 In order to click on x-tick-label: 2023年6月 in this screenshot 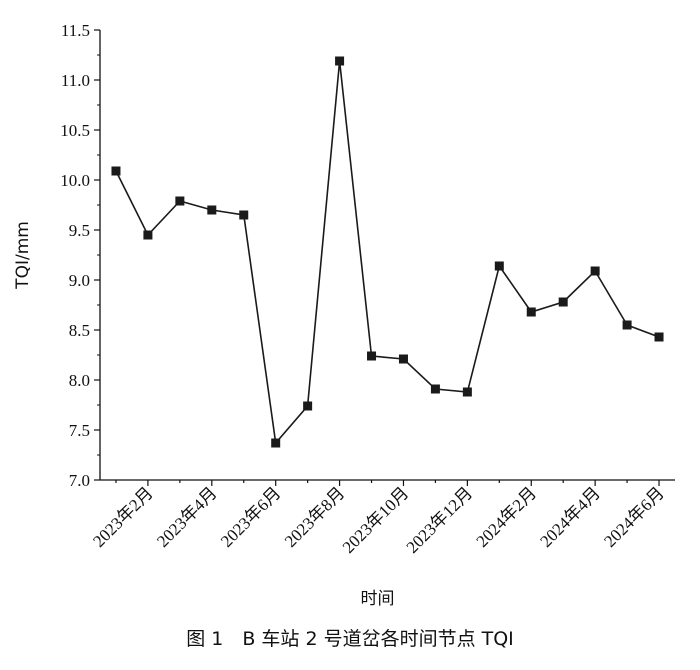, I will do `click(251, 517)`.